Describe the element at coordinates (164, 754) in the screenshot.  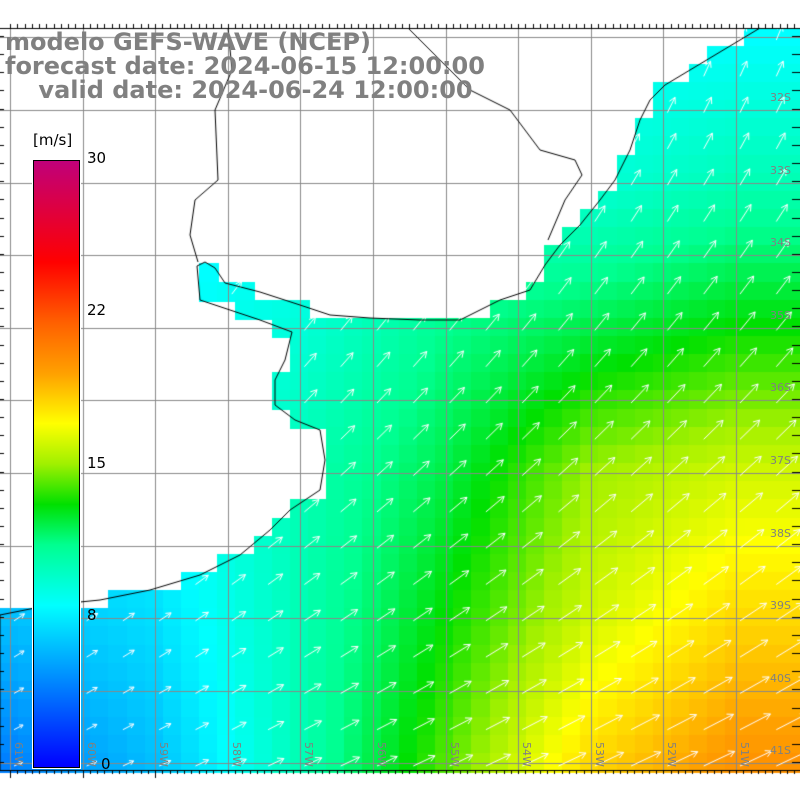
I see `longitude-label: 59W` at that location.